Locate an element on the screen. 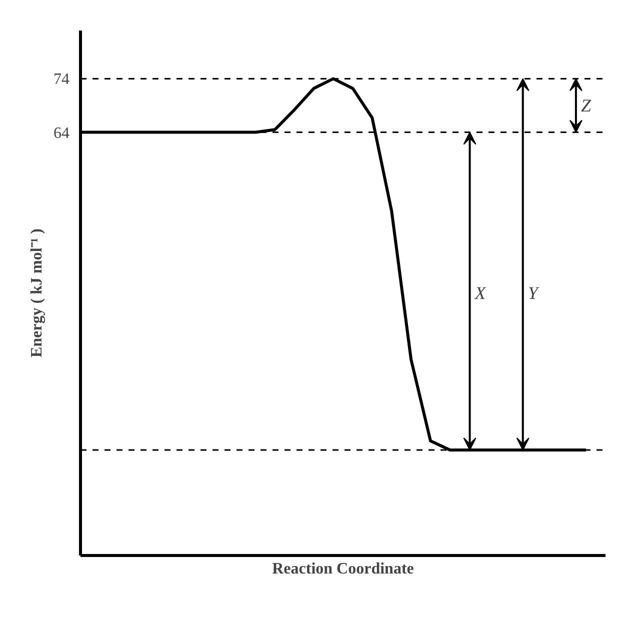  annotation: Z is located at coordinates (586, 106).